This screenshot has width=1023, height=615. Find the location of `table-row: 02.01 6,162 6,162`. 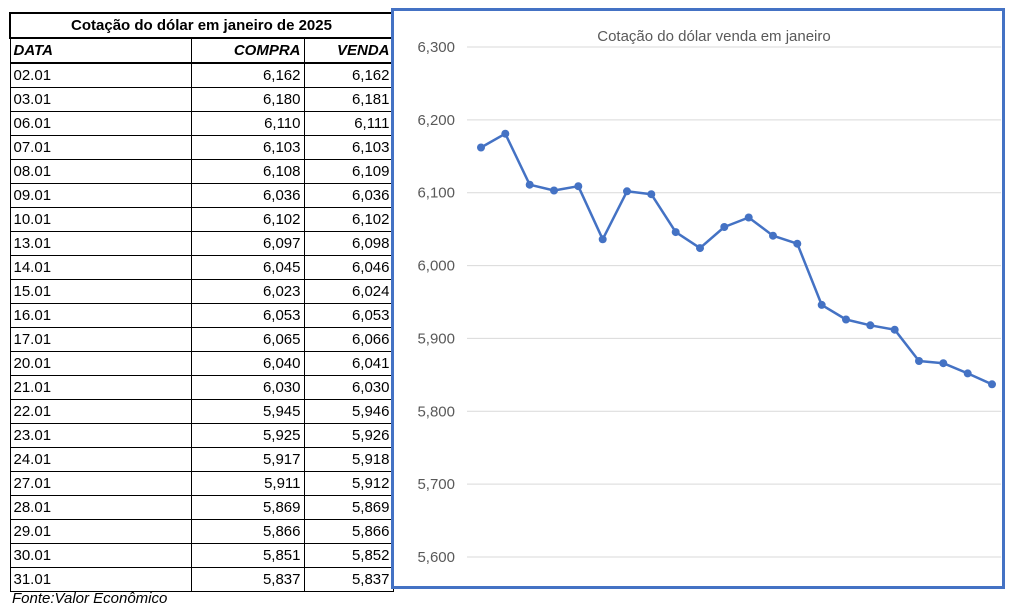

table-row: 02.01 6,162 6,162 is located at coordinates (201, 75).